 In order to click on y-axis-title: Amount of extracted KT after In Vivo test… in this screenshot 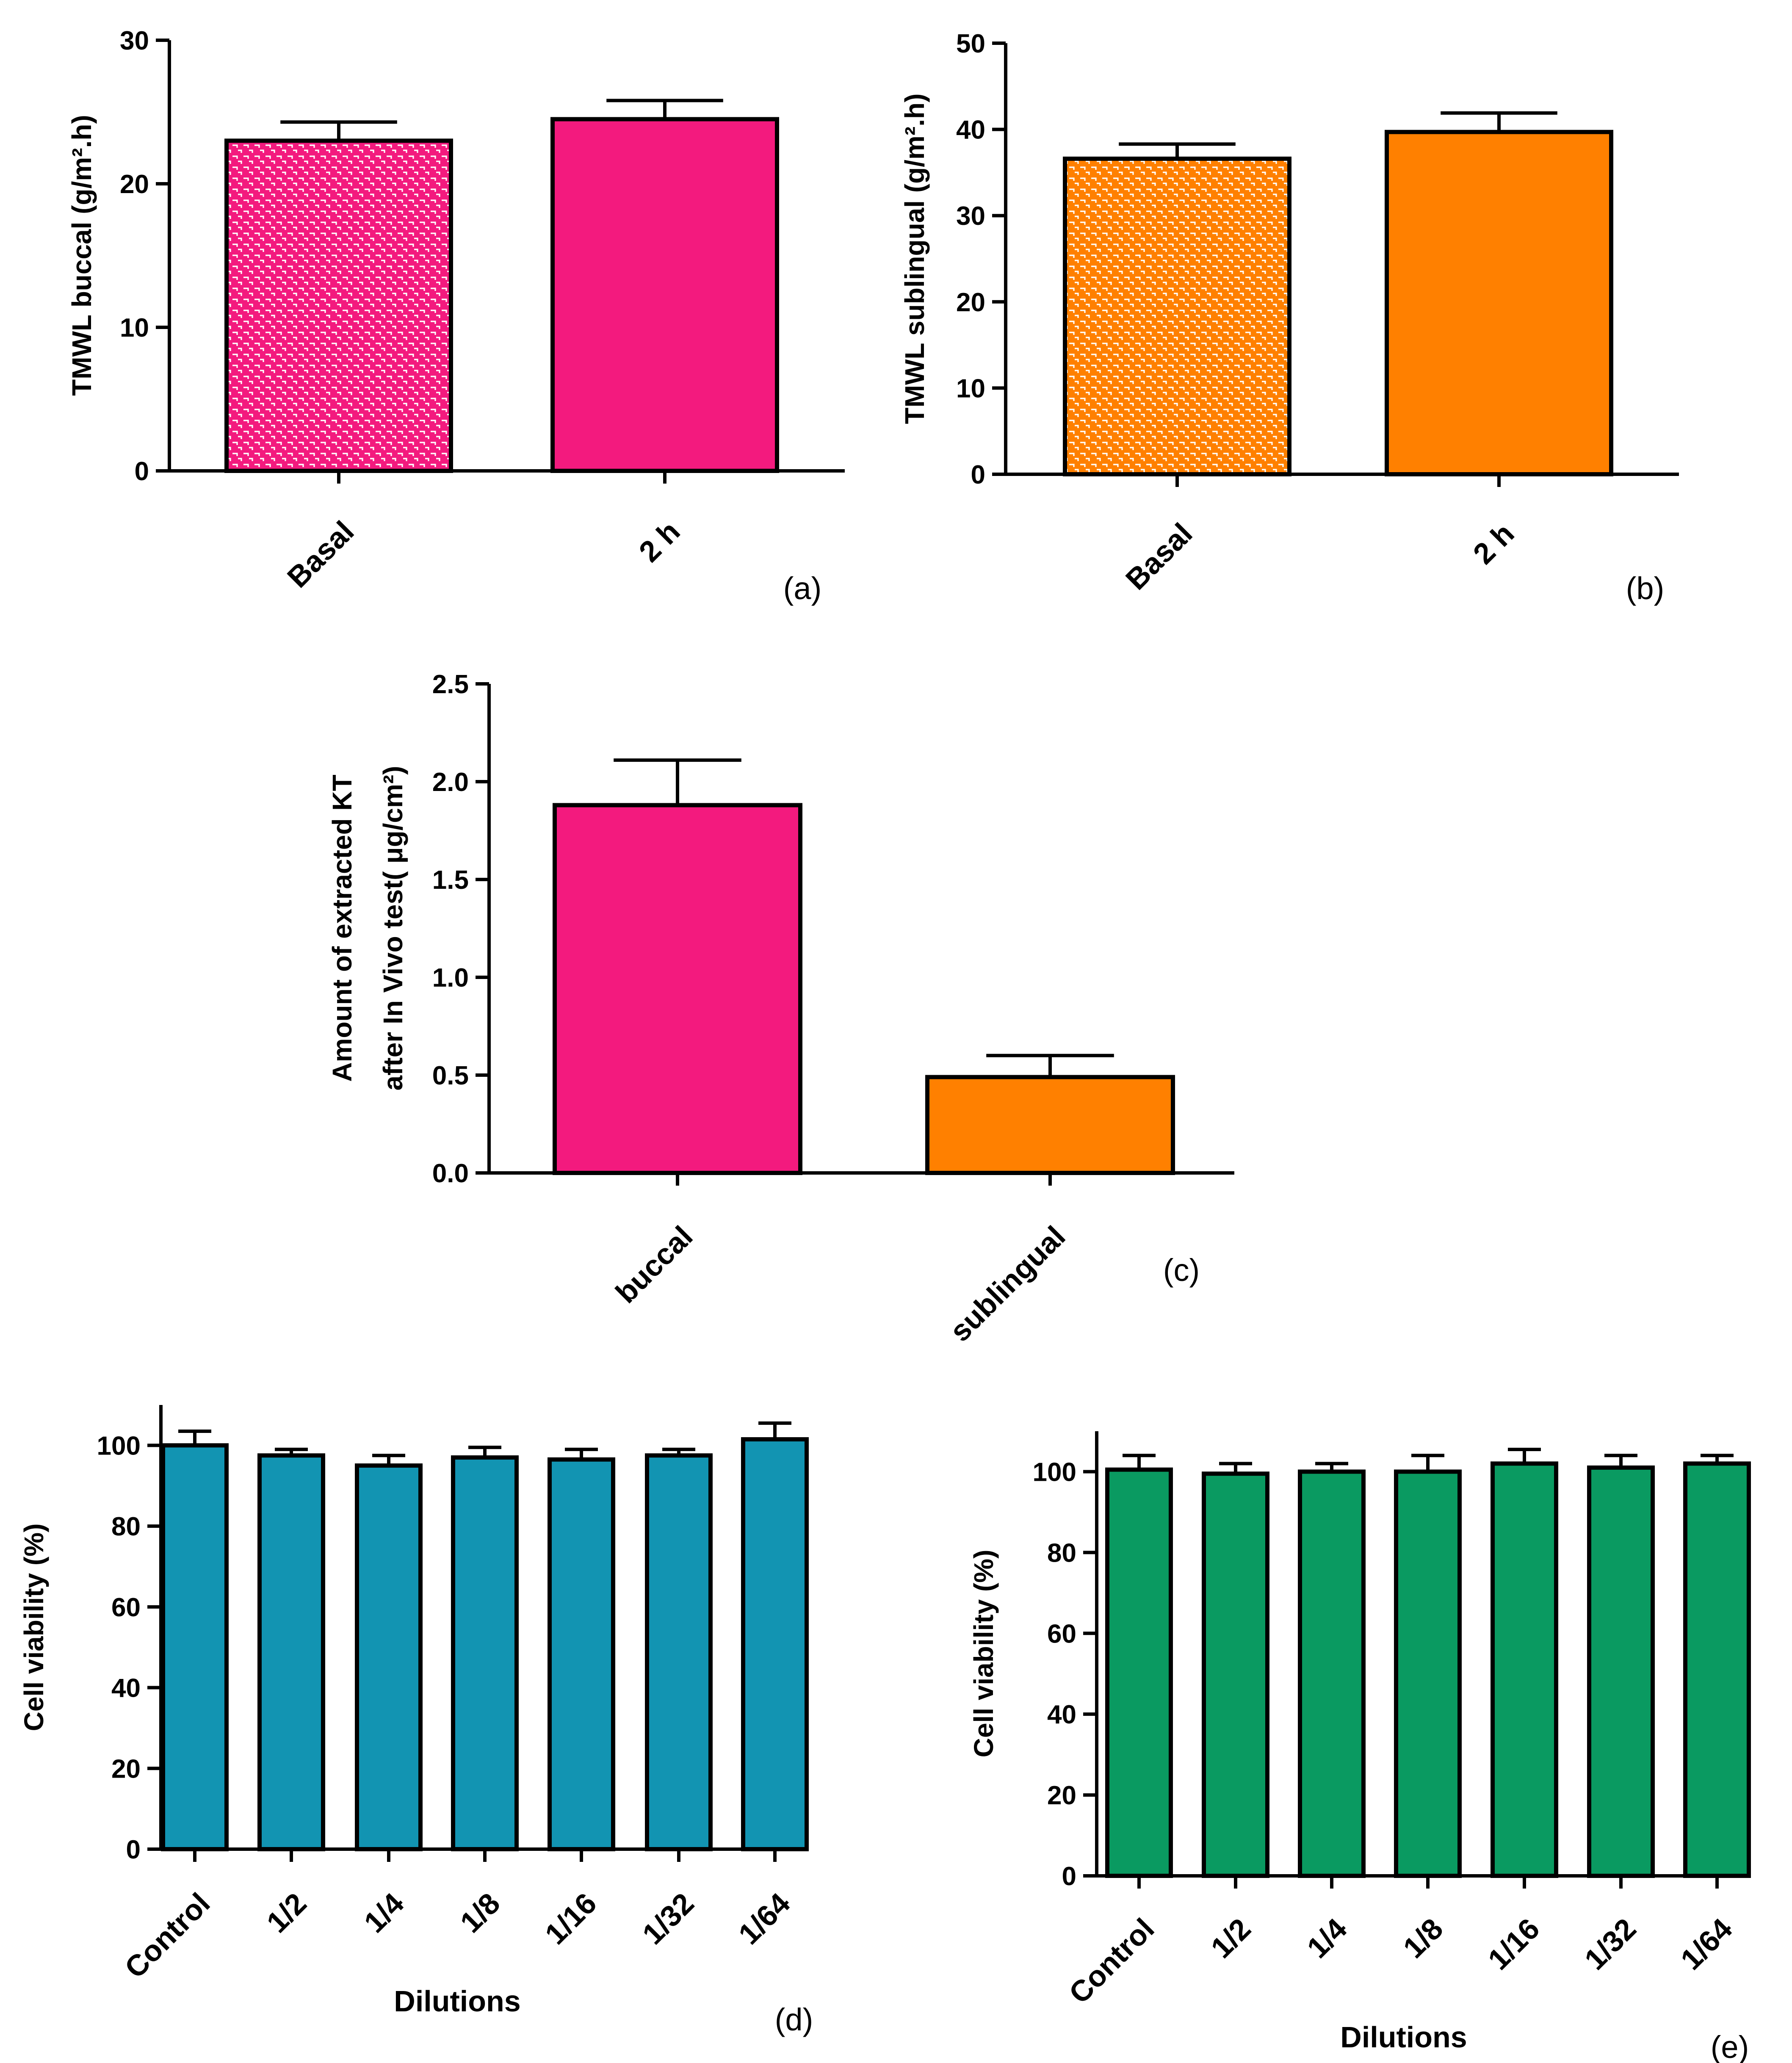, I will do `click(367, 928)`.